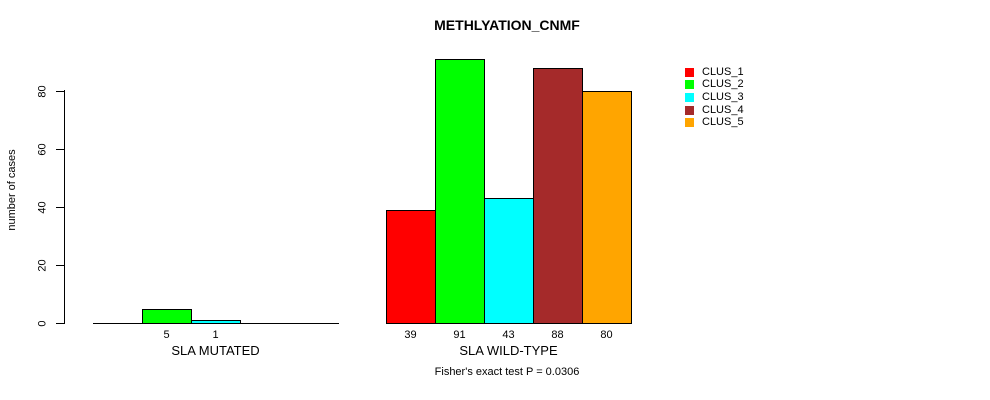 This screenshot has width=990, height=400. What do you see at coordinates (723, 96) in the screenshot?
I see `legend-label: CLUS_3` at bounding box center [723, 96].